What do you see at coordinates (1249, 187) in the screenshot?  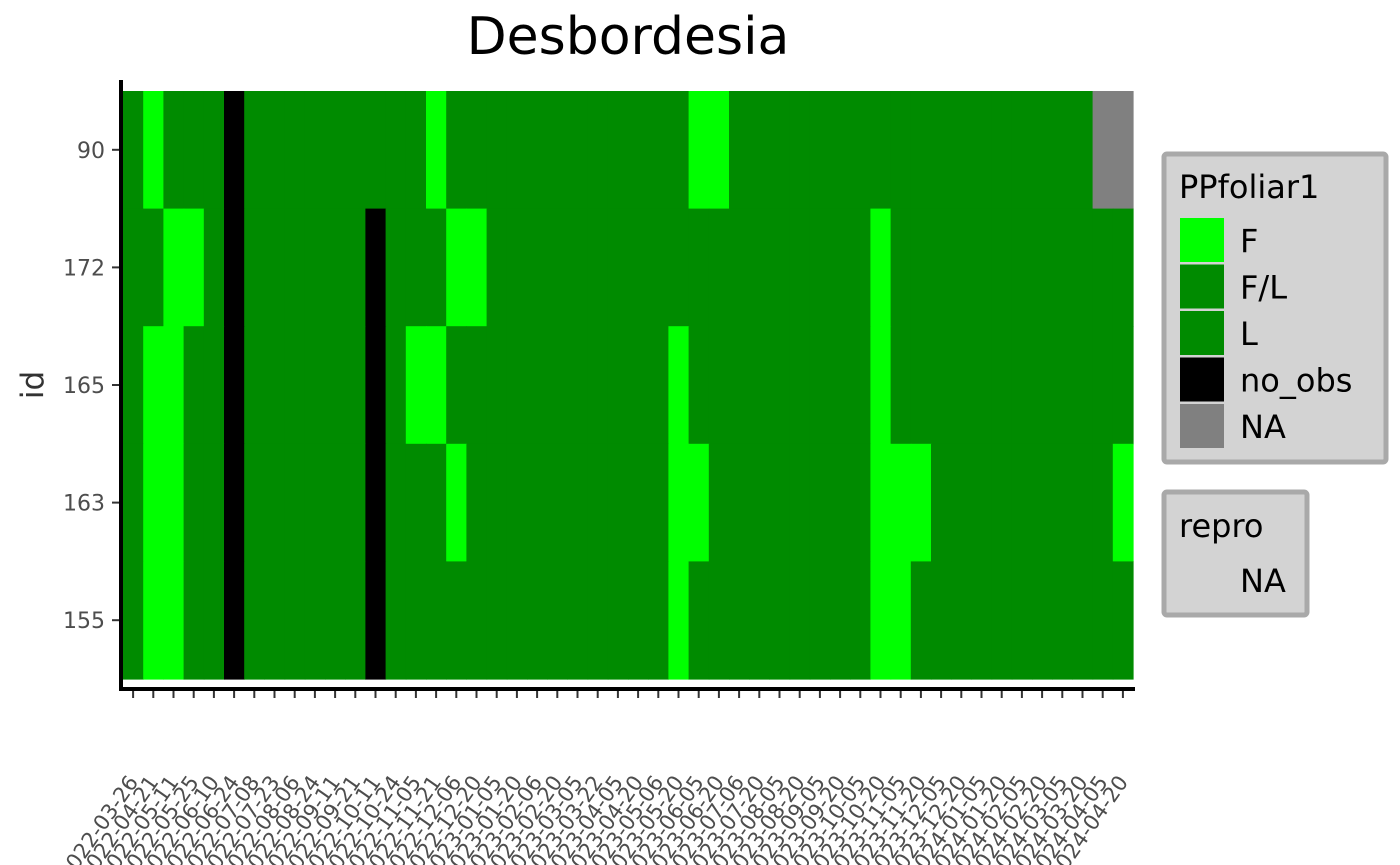 I see `legend-title: PPfoliar1` at bounding box center [1249, 187].